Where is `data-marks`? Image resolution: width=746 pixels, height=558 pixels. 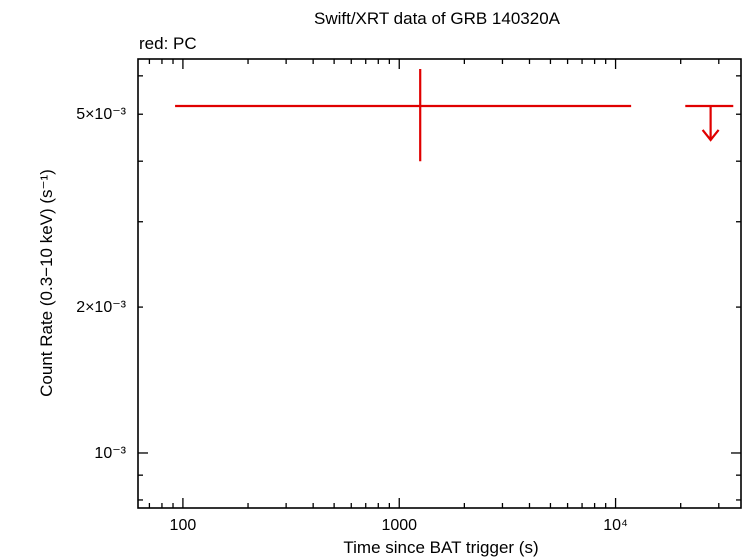 data-marks is located at coordinates (454, 115).